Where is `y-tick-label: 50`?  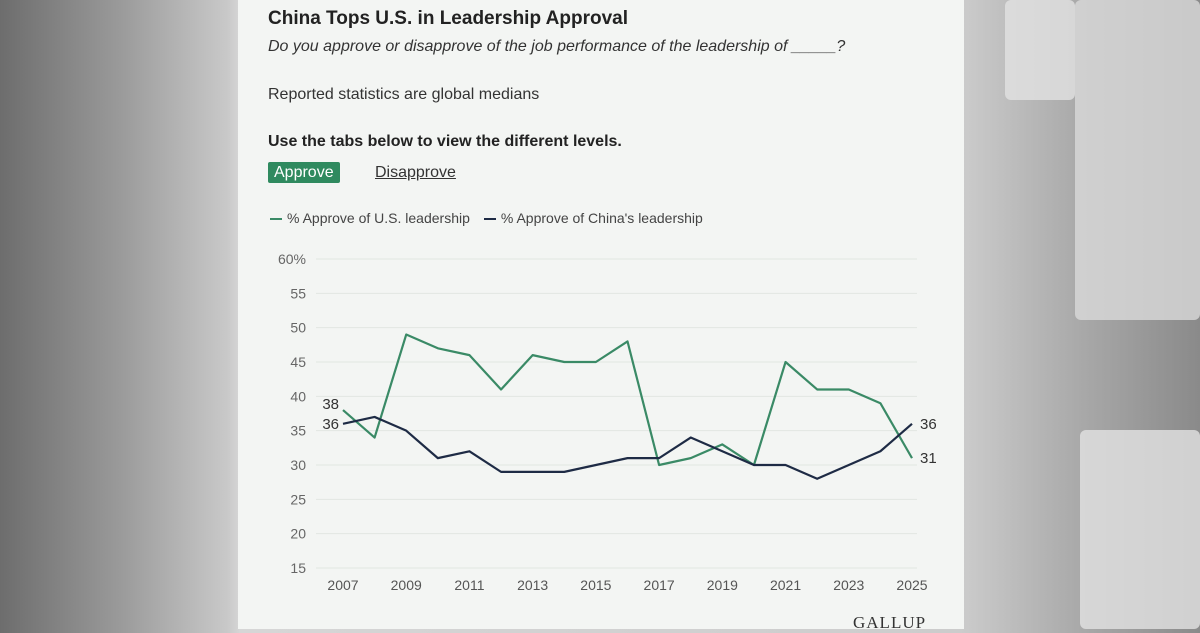 y-tick-label: 50 is located at coordinates (298, 328).